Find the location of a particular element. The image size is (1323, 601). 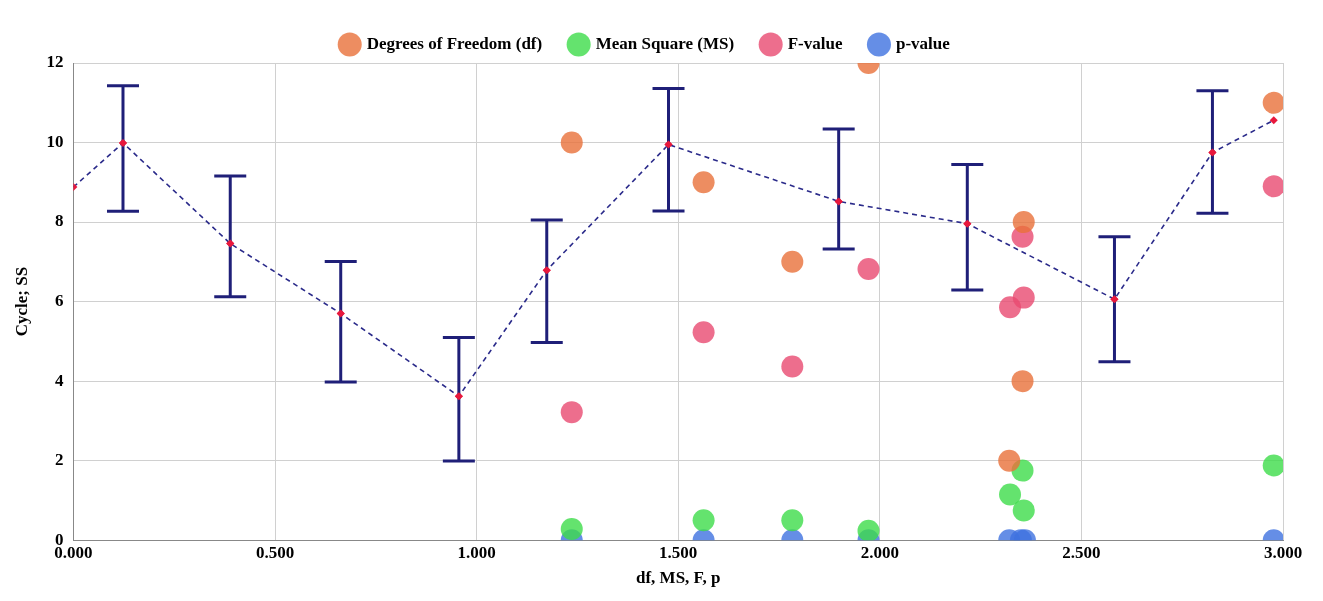

x-axis-title: df, MS, F, p is located at coordinates (678, 578).